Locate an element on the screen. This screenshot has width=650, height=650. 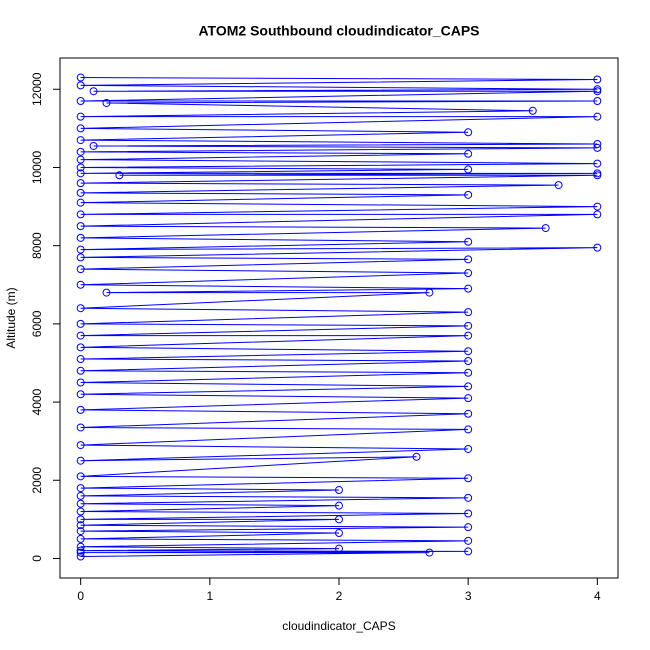
y-tick-label: 12000 is located at coordinates (37, 89).